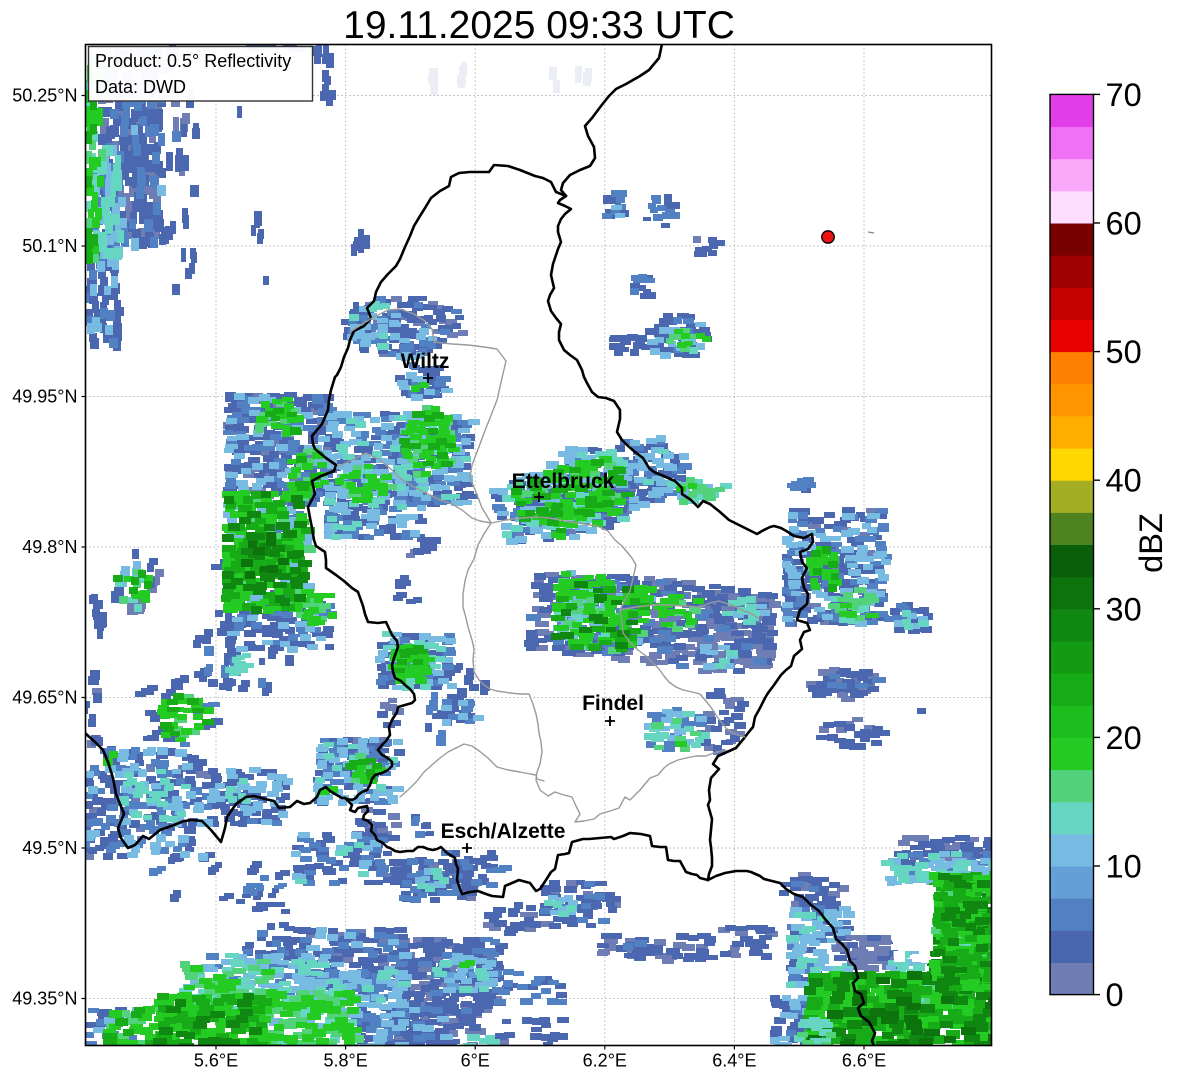 This screenshot has width=1184, height=1081. I want to click on svg-text: 5.8°E, so click(345, 1061).